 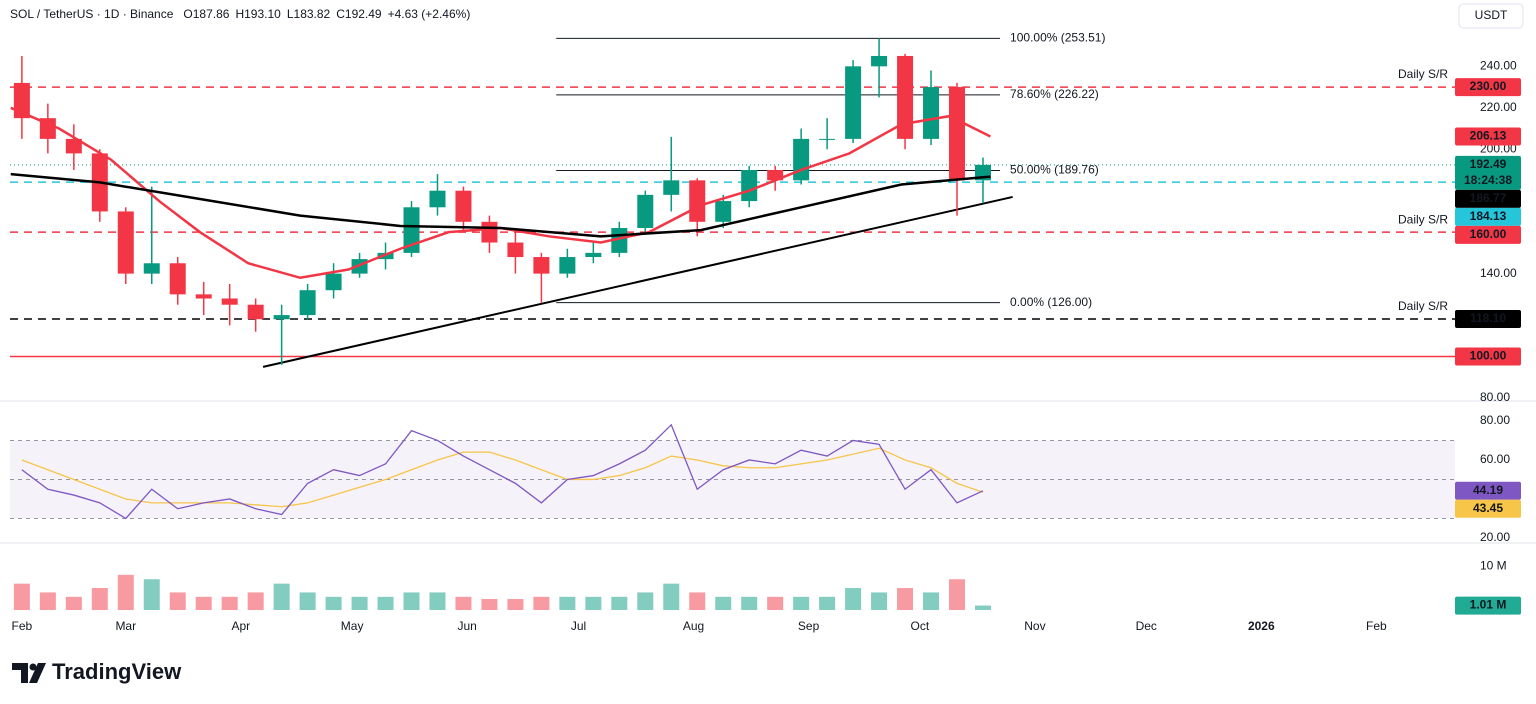 What do you see at coordinates (211, 14) in the screenshot?
I see `ohlc-value: 187.86` at bounding box center [211, 14].